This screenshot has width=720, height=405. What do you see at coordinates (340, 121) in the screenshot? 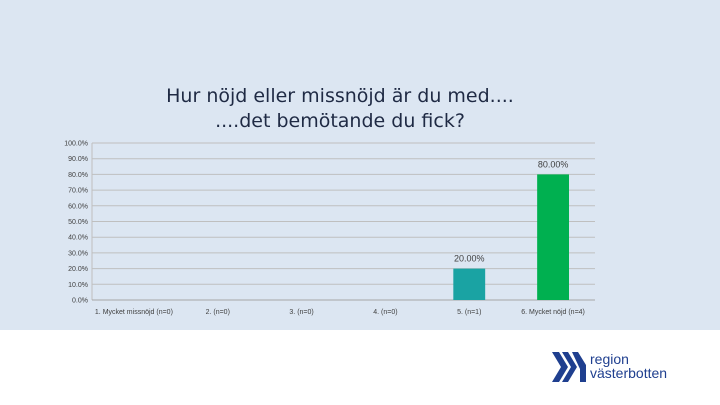
I see `chart-title-line-2: ....det bemötande du fick?` at bounding box center [340, 121].